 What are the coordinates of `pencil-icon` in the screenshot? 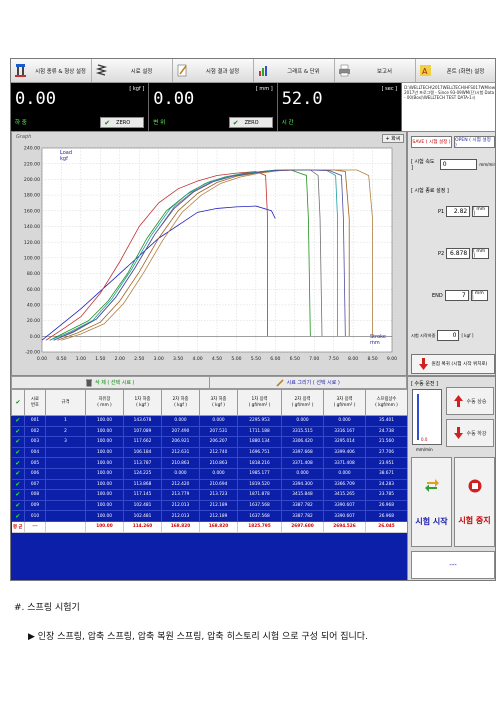 It's located at (182, 70).